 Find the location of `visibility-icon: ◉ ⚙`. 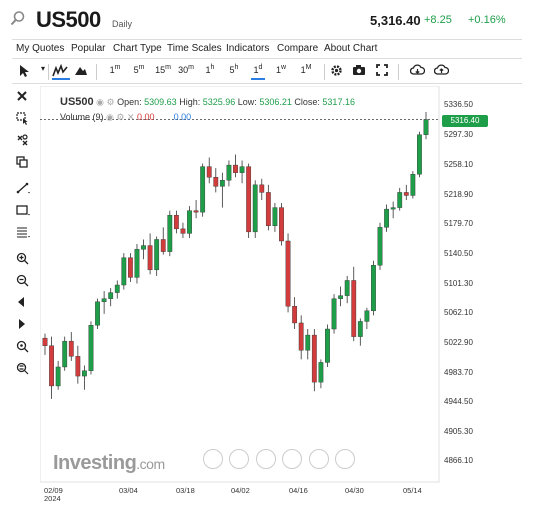

visibility-icon: ◉ ⚙ is located at coordinates (107, 102).